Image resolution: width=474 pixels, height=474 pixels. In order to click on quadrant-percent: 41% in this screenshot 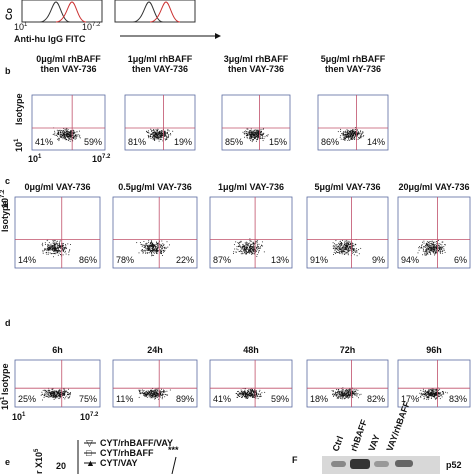, I will do `click(222, 399)`.